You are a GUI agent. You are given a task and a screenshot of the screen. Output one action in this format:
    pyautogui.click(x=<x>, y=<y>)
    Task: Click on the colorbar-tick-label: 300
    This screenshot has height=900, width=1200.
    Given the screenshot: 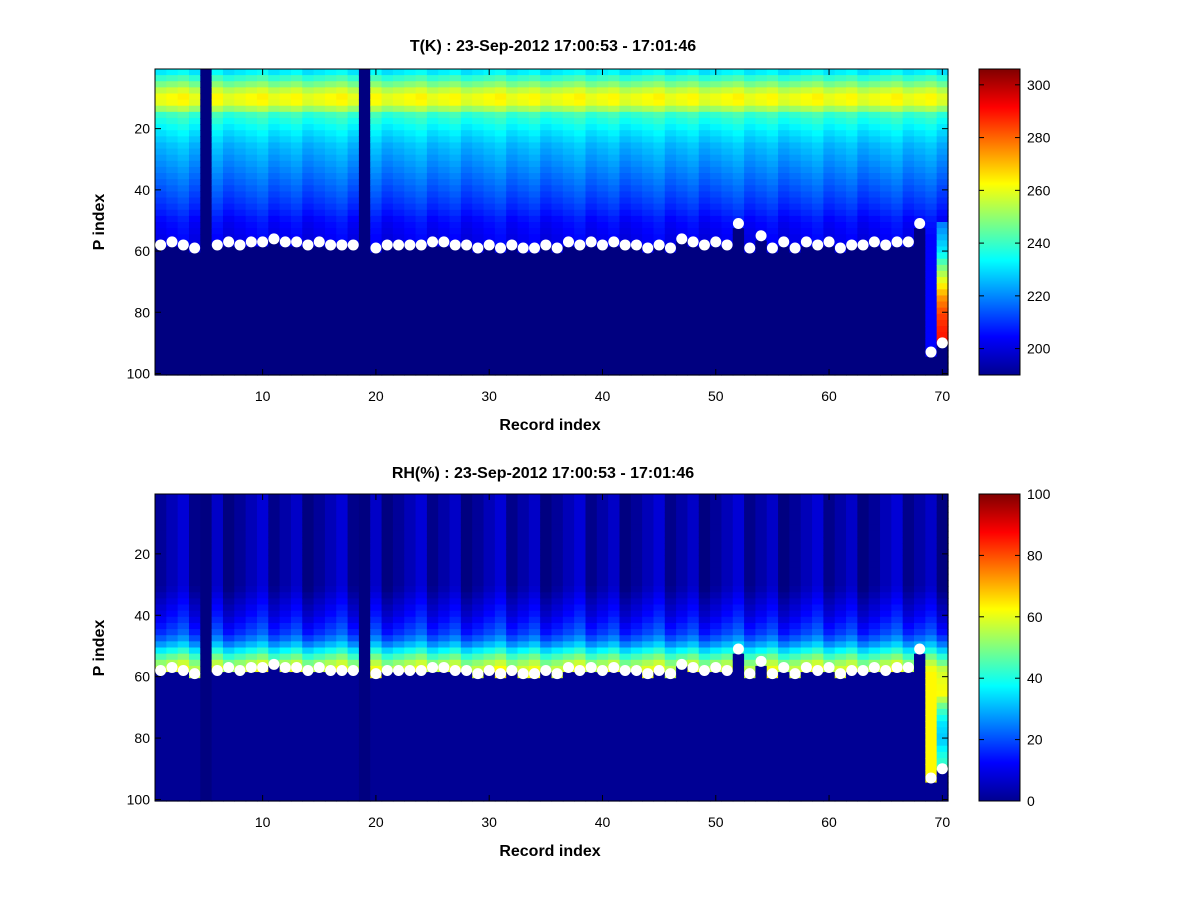 What is the action you would take?
    pyautogui.click(x=1039, y=85)
    